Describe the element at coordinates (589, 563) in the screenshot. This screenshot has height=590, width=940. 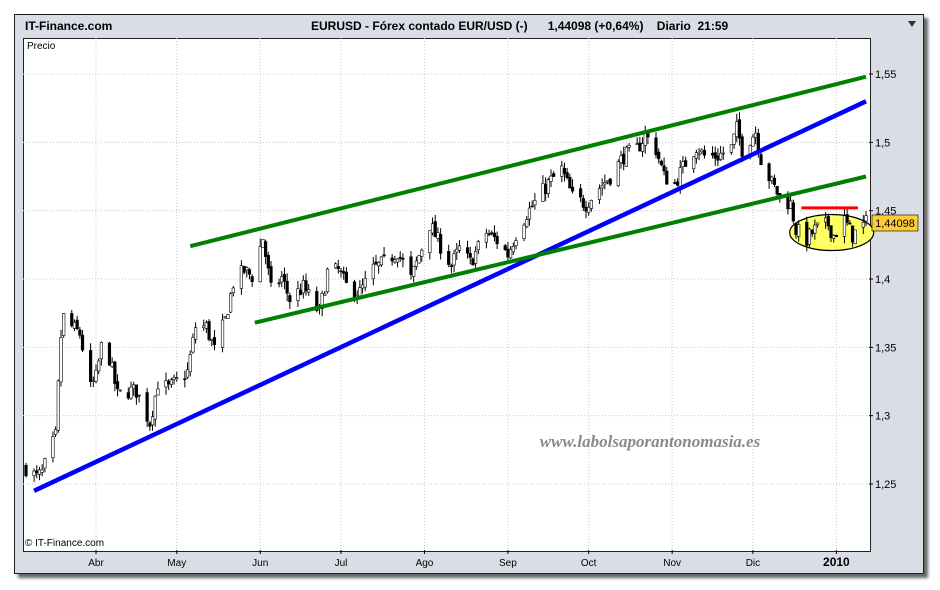
I see `x-tick-label: Oct` at that location.